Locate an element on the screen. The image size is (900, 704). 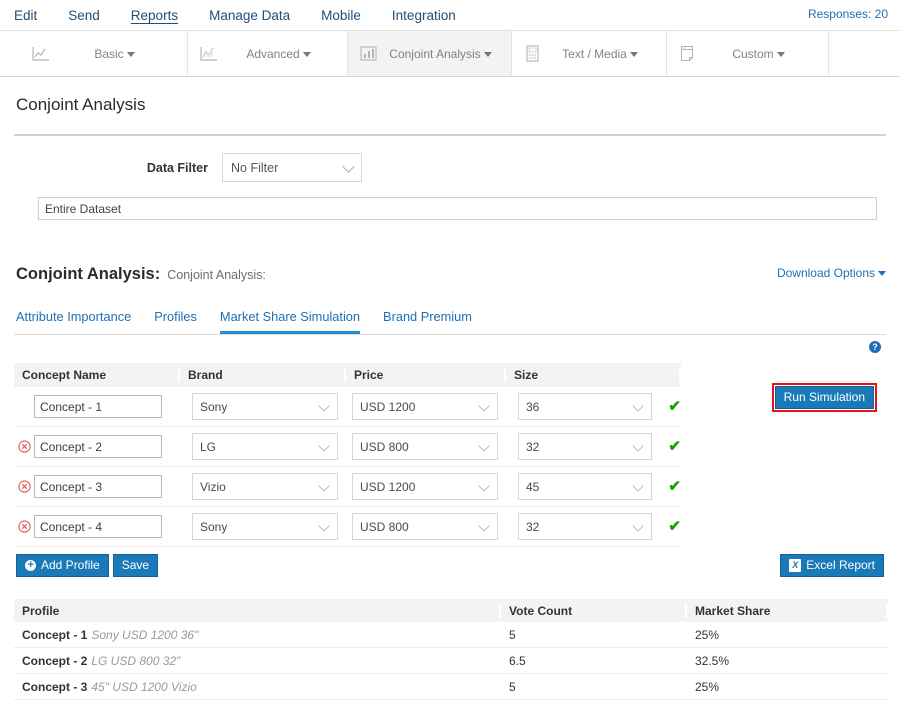
concept-name-input: Concept - 4 is located at coordinates (98, 526).